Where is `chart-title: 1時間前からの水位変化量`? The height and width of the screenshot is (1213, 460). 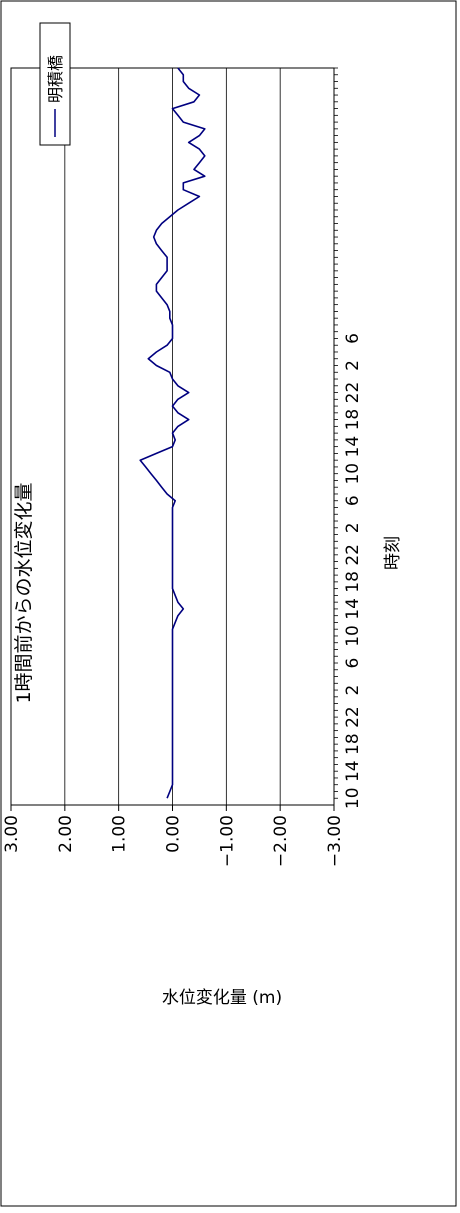
chart-title: 1時間前からの水位変化量 is located at coordinates (24, 592).